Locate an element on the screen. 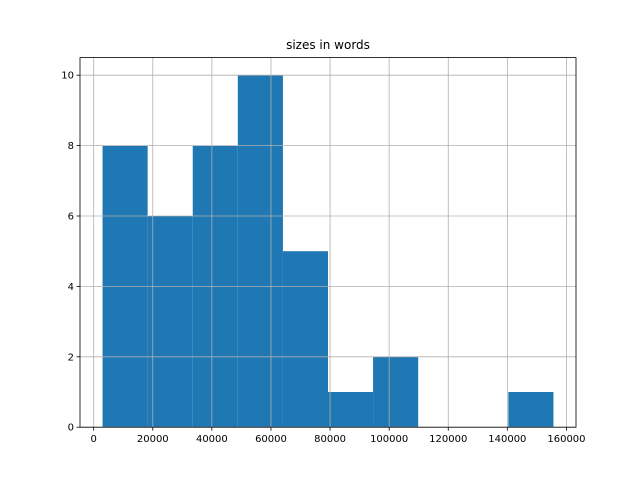 Image resolution: width=640 pixels, height=480 pixels. x-tick-label: 40000 is located at coordinates (212, 439).